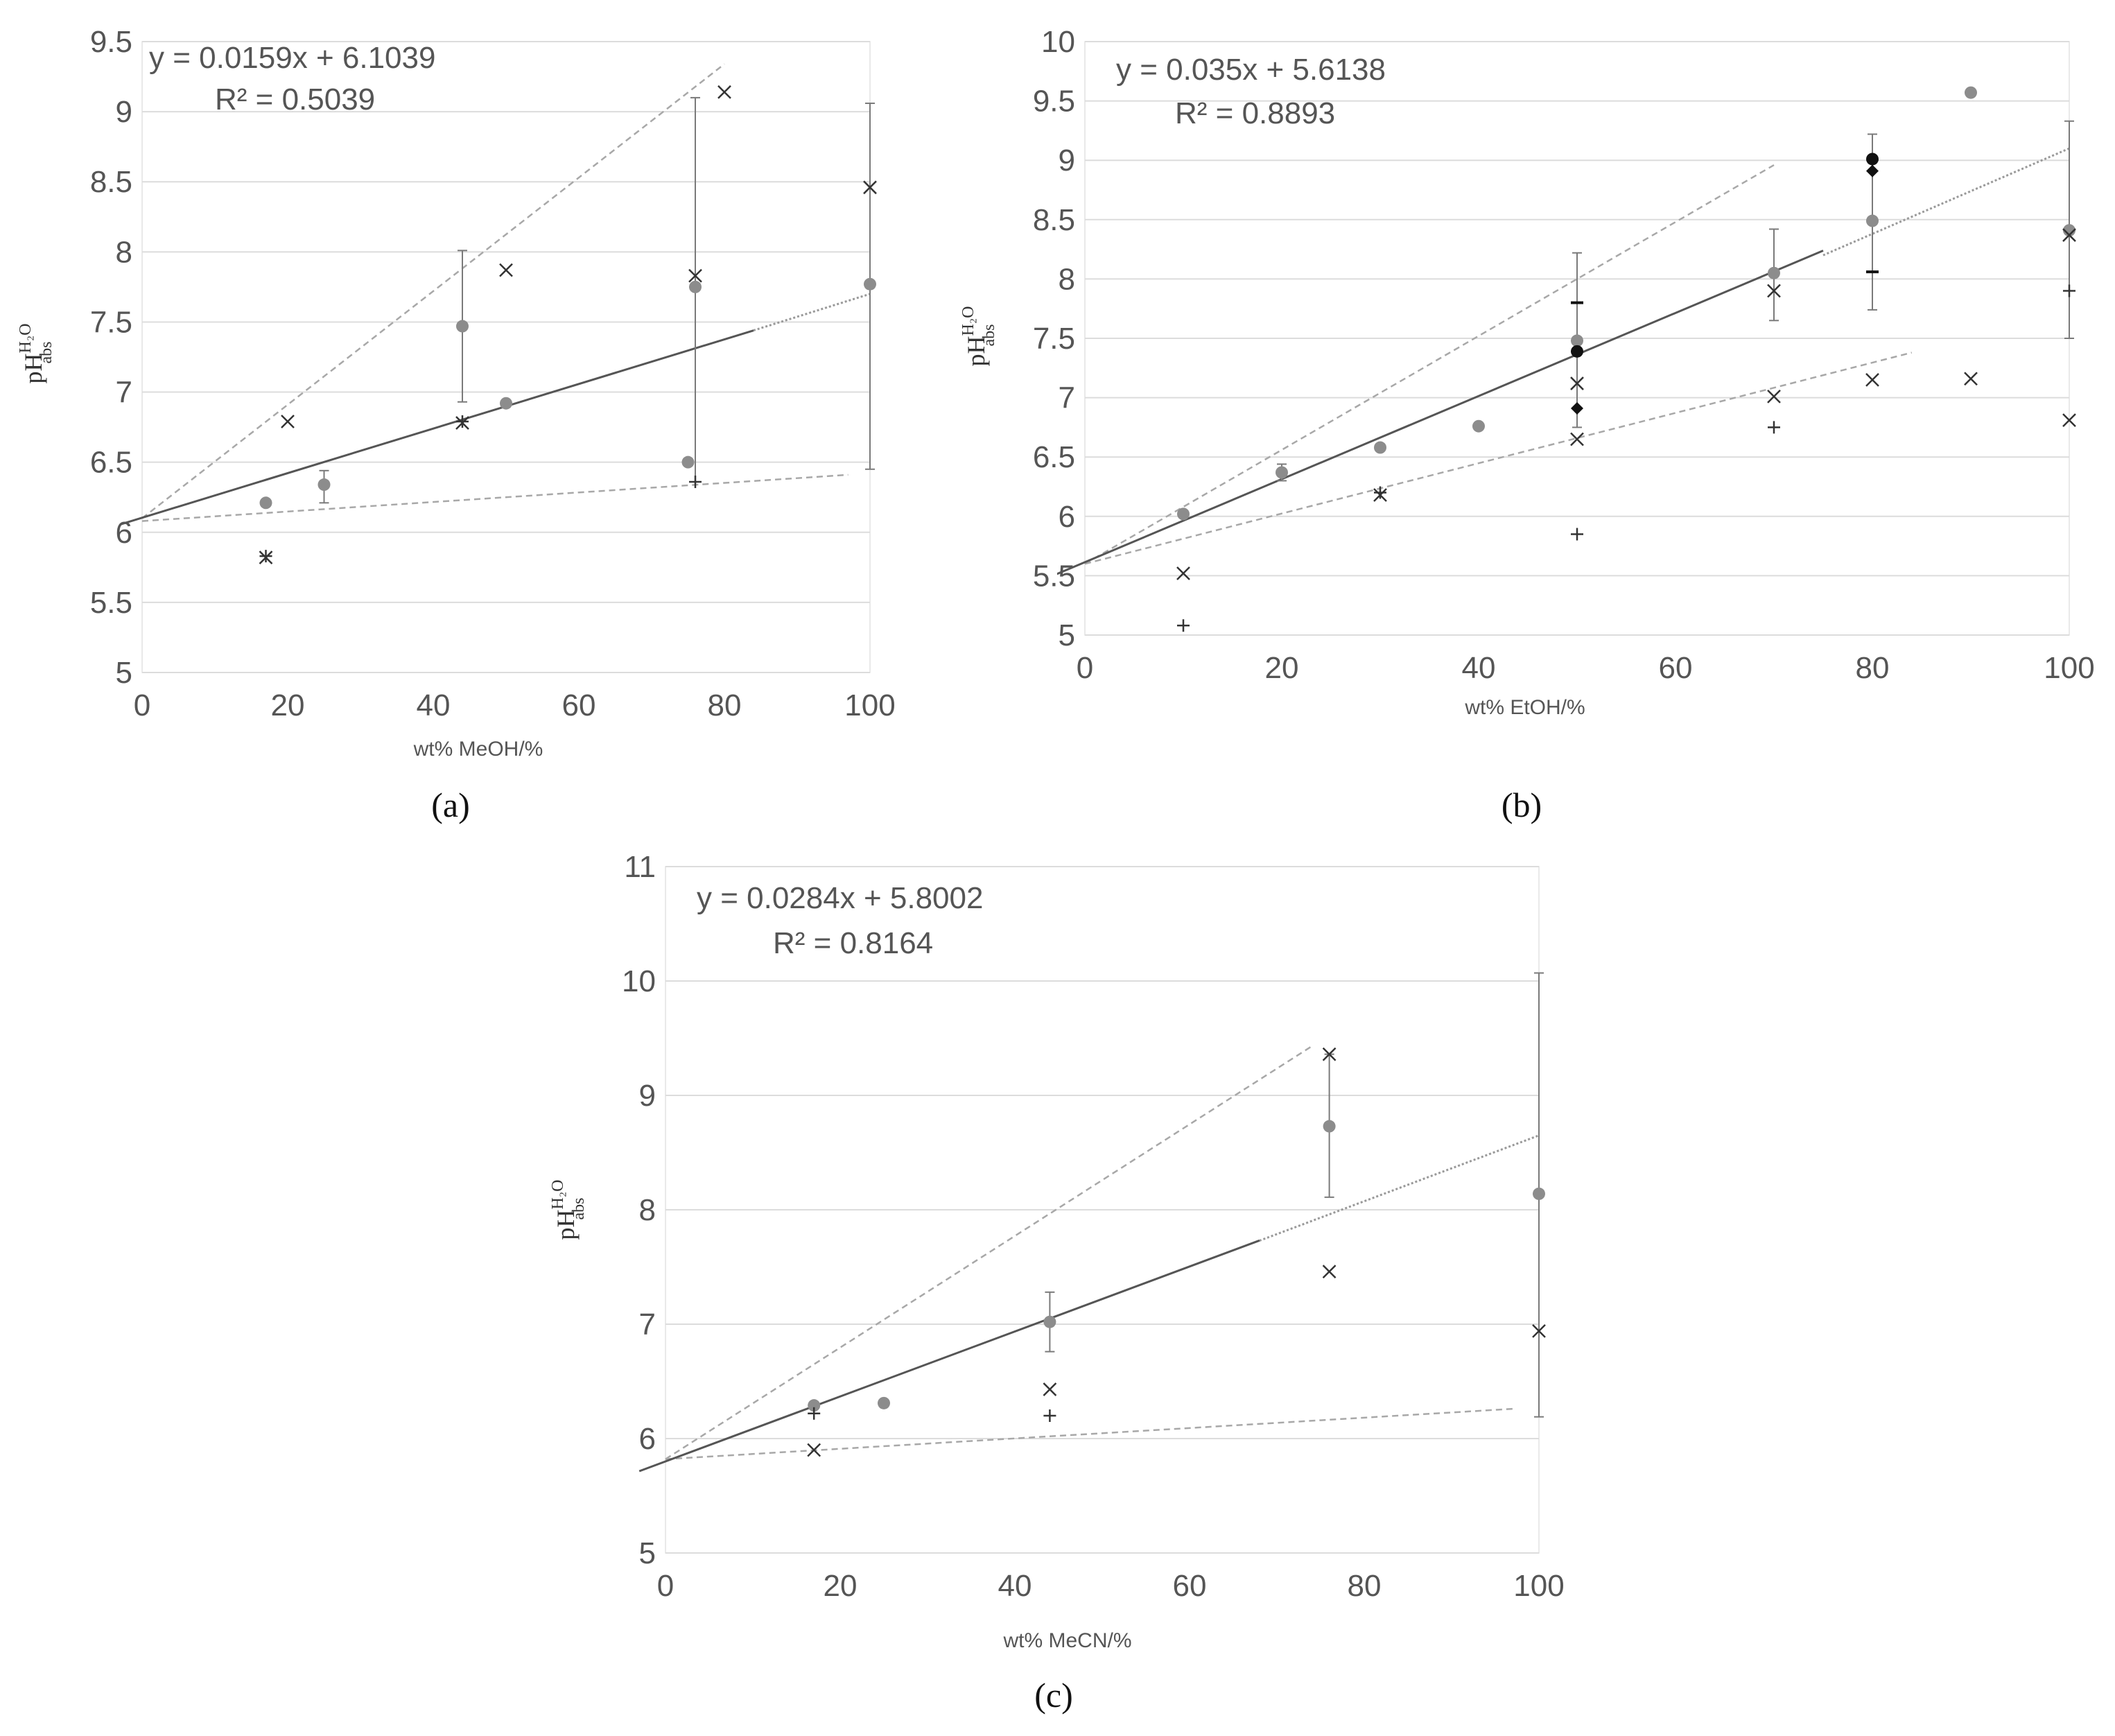  I want to click on x-axis-title: wt% EtOH/%, so click(1524, 708).